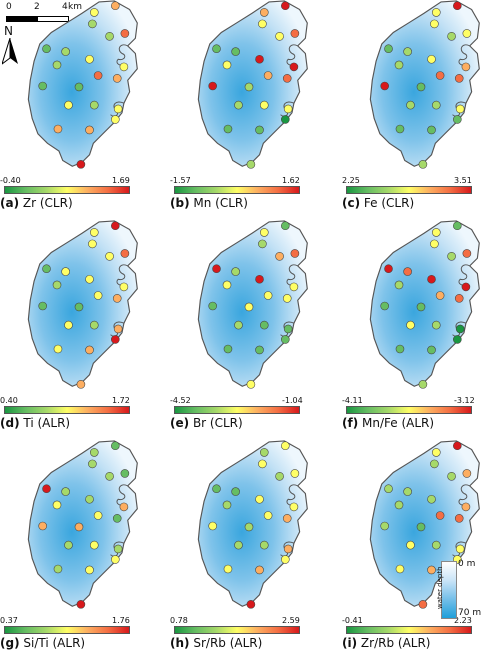  Describe the element at coordinates (463, 620) in the screenshot. I see `colorbar-max-label: 2.23` at that location.